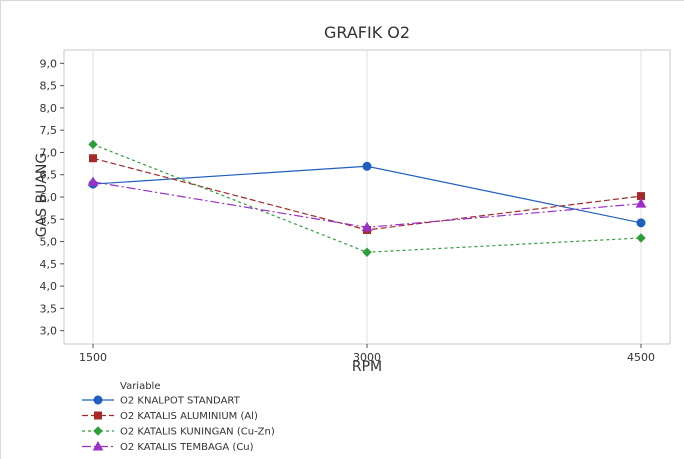 The height and width of the screenshot is (459, 684). I want to click on y-tick-label: 8,5, so click(49, 86).